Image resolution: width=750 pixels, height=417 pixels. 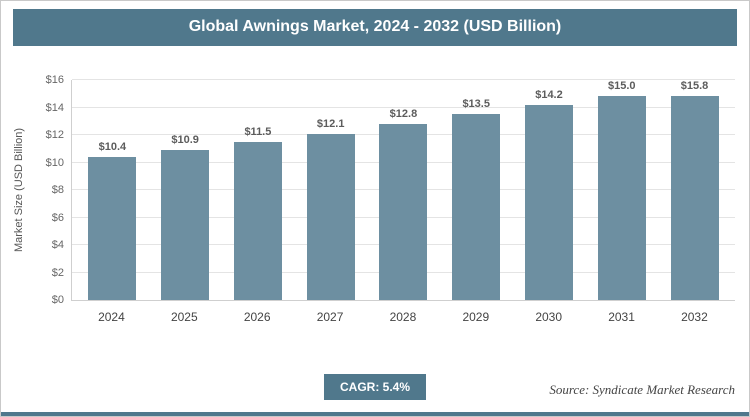 I want to click on bar-value-label: $14.2, so click(x=549, y=94).